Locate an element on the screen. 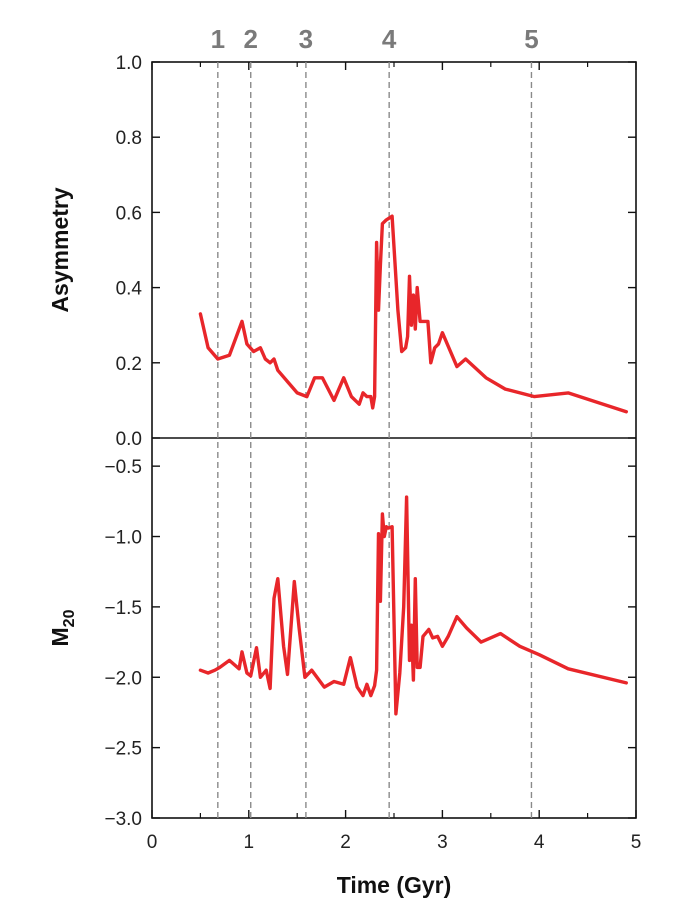 The image size is (679, 924). event-marker-label: 5 is located at coordinates (531, 39).